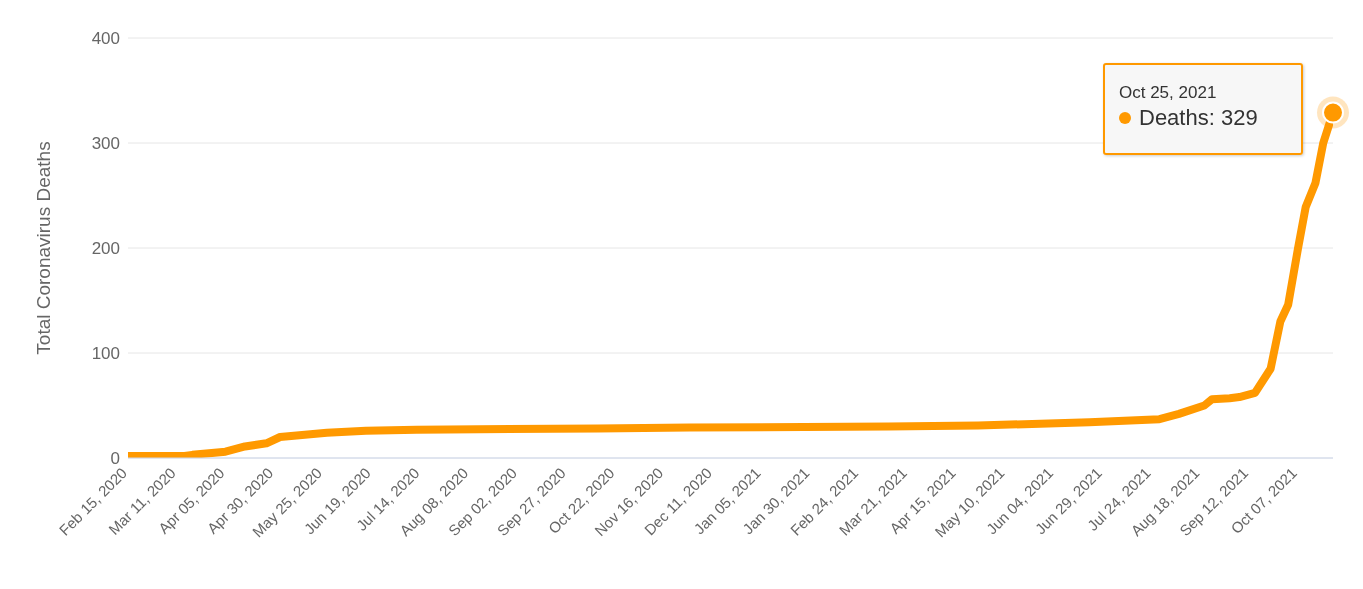 The height and width of the screenshot is (589, 1363). Describe the element at coordinates (1198, 118) in the screenshot. I see `annotation: Deaths: 329` at that location.